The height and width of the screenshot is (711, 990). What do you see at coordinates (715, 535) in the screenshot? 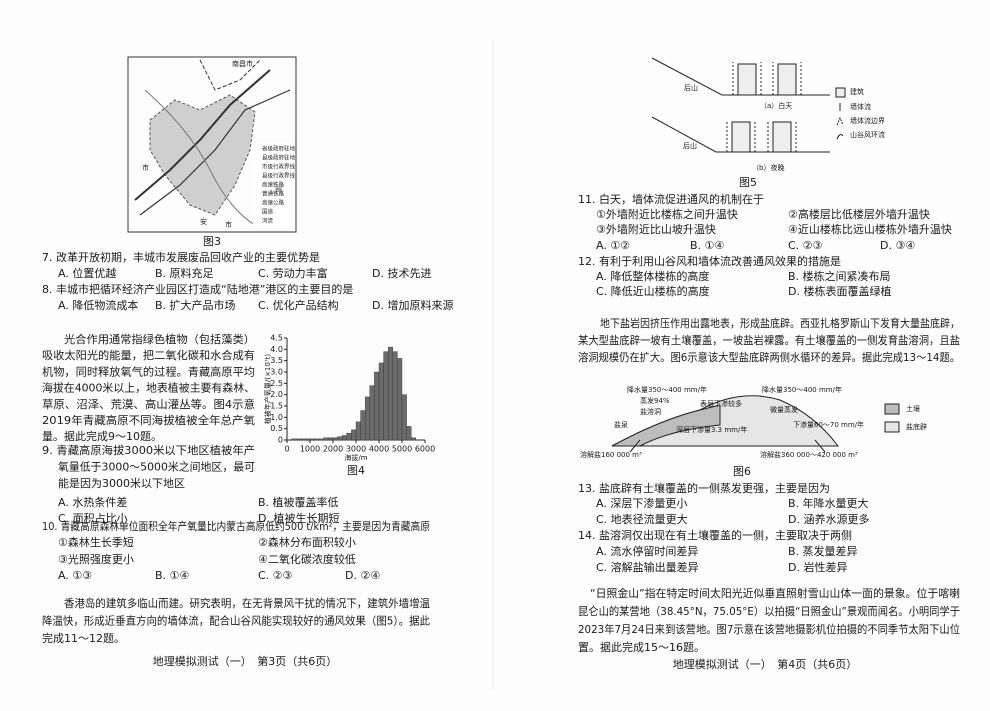
I see `question: 14. 盐溶洞仅出现在有土壤覆盖的一侧，主要取决于两侧` at bounding box center [715, 535].